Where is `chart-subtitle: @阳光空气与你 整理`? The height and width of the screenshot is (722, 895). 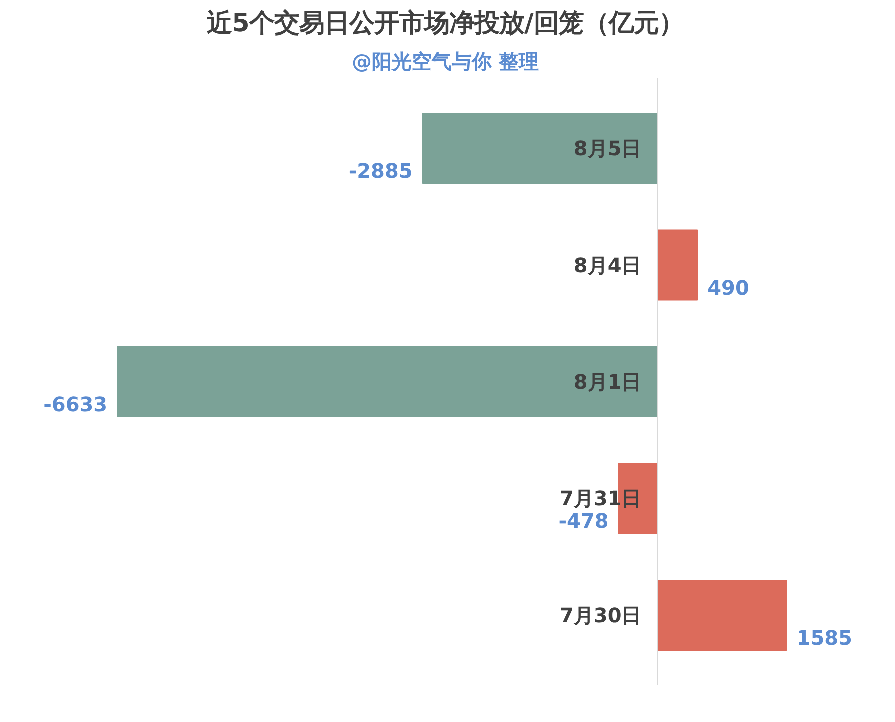
chart-subtitle: @阳光空气与你 整理 is located at coordinates (445, 62).